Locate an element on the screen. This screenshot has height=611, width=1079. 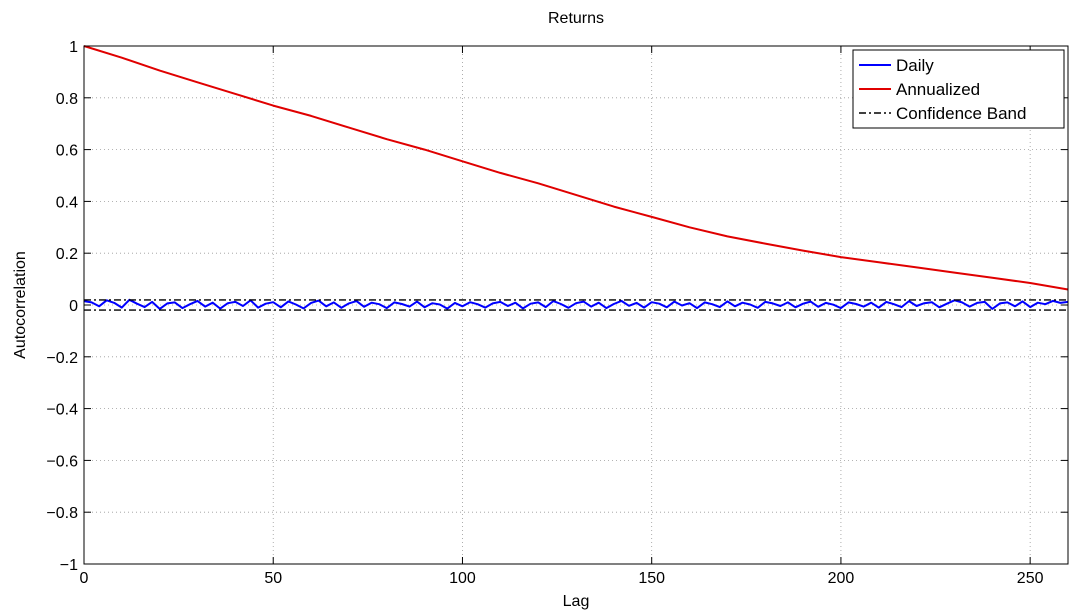
legend: Daily Annualized Confidence Band is located at coordinates (958, 89).